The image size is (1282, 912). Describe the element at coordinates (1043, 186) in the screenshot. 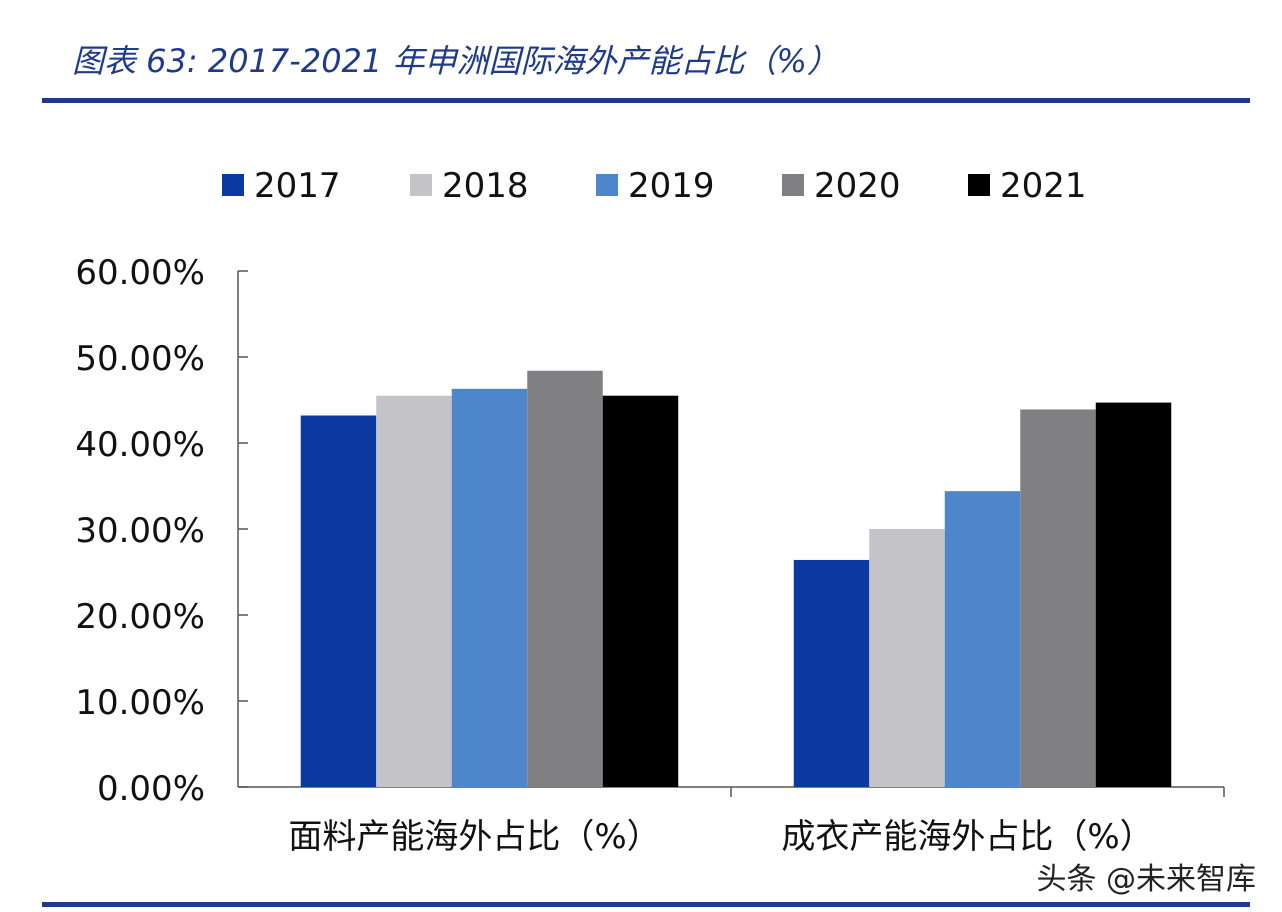

I see `legend-label-2021: 2021` at that location.